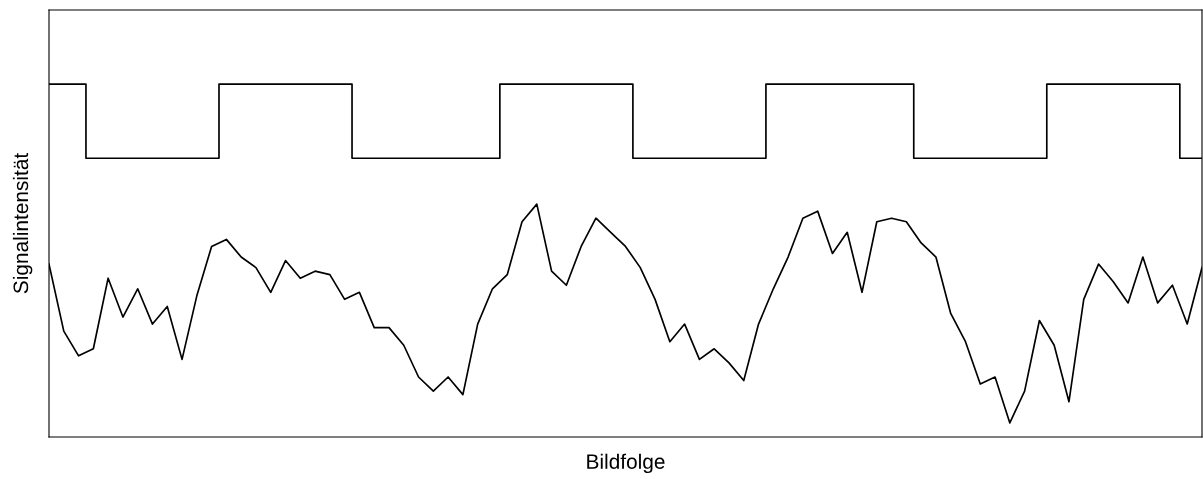 Image resolution: width=1203 pixels, height=479 pixels. What do you see at coordinates (22, 223) in the screenshot?
I see `y-axis-title: Signalintensität` at bounding box center [22, 223].